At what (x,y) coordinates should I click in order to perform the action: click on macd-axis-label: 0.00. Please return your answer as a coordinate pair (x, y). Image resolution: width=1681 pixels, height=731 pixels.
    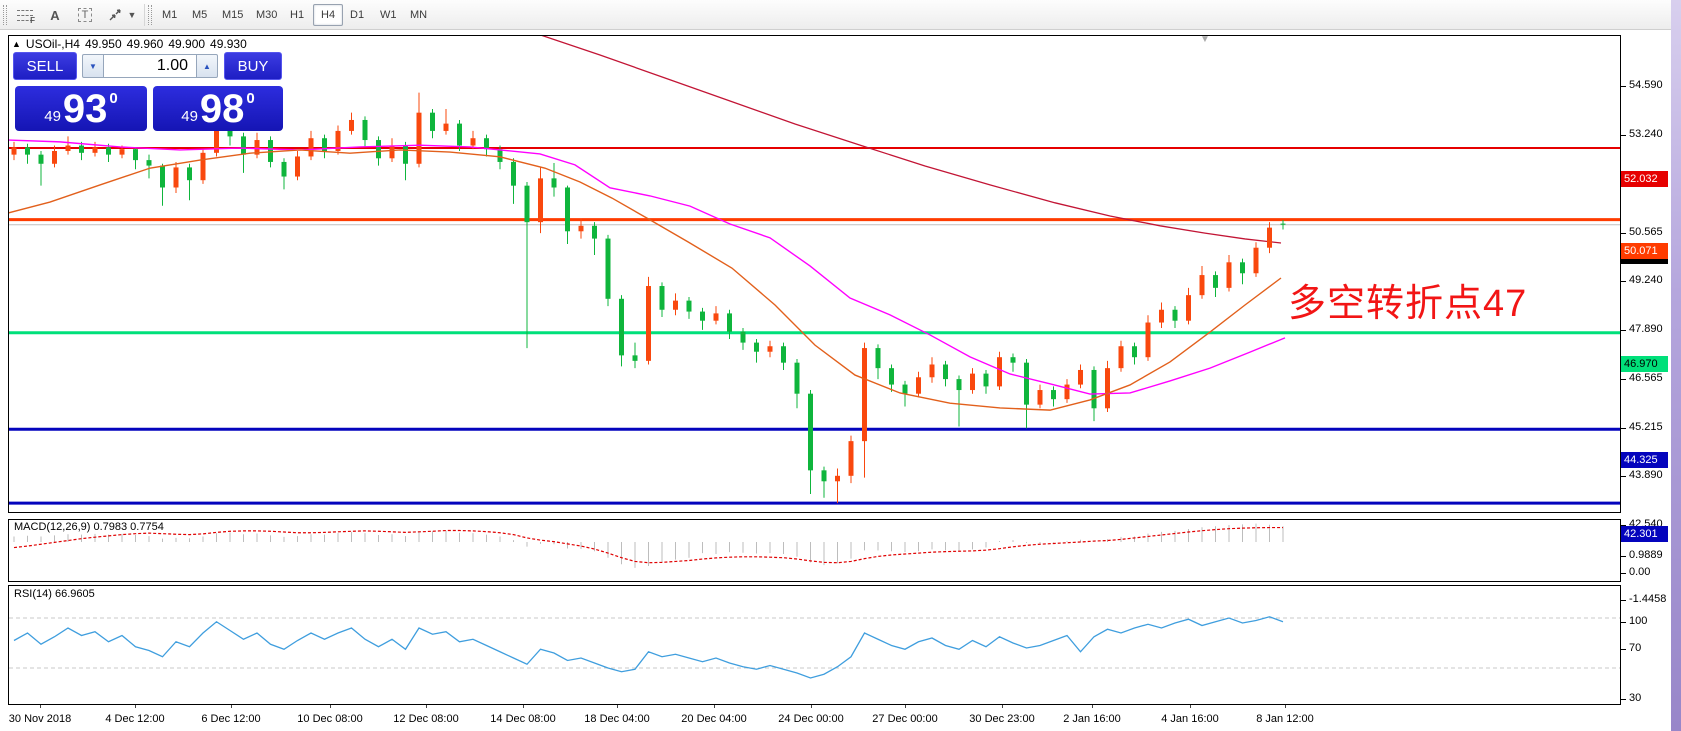
    Looking at the image, I should click on (1640, 572).